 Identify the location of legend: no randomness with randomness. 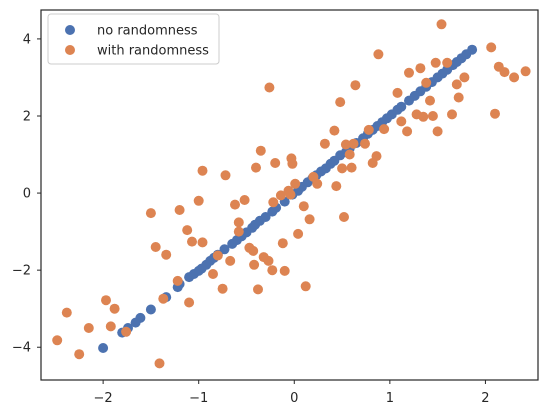
(133, 39).